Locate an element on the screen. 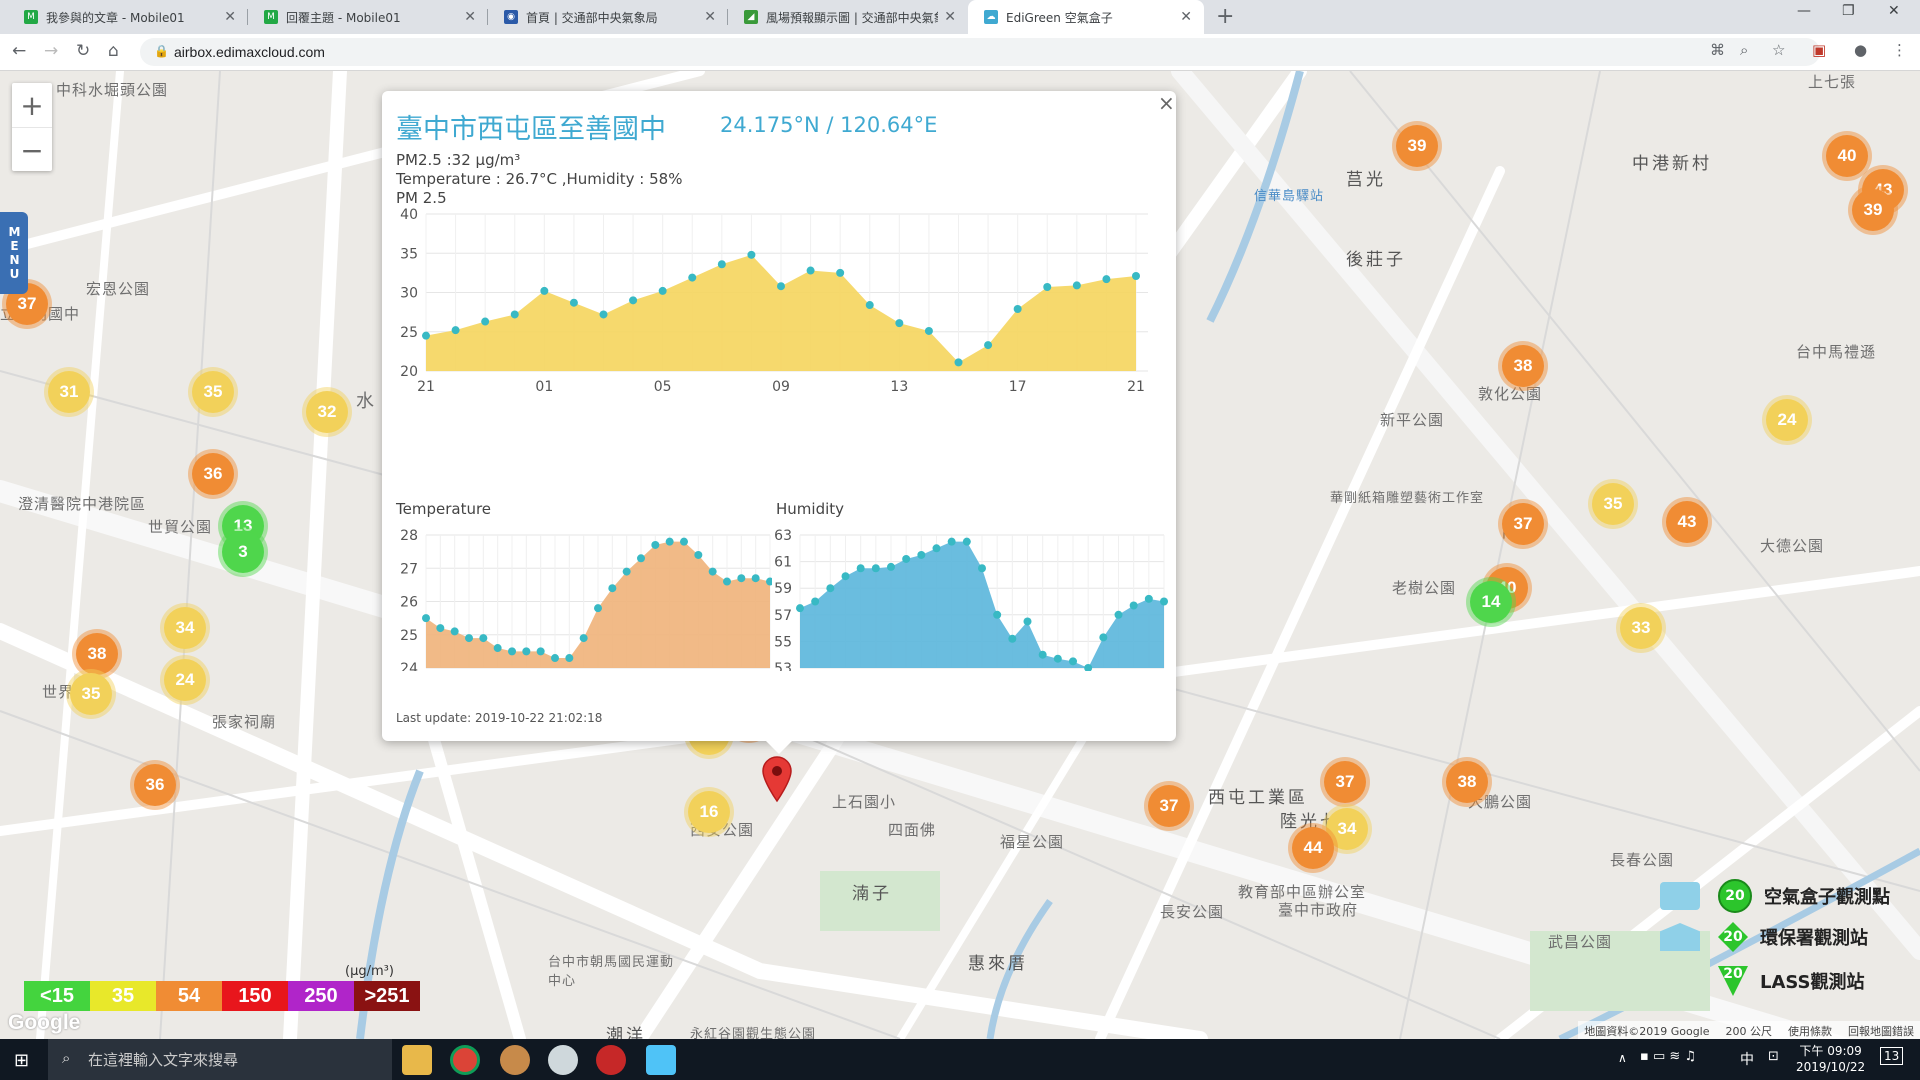 The image size is (1920, 1080). tab-cwb-wind: ◢ 風場預報顯示圖 | 交通部中央氣象 ✕ is located at coordinates (848, 17).